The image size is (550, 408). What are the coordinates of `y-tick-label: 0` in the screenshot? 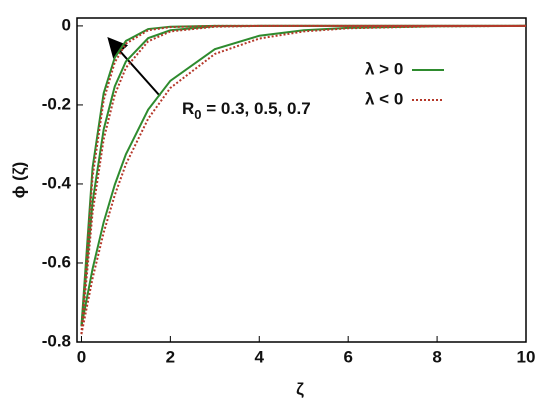 It's located at (66, 24).